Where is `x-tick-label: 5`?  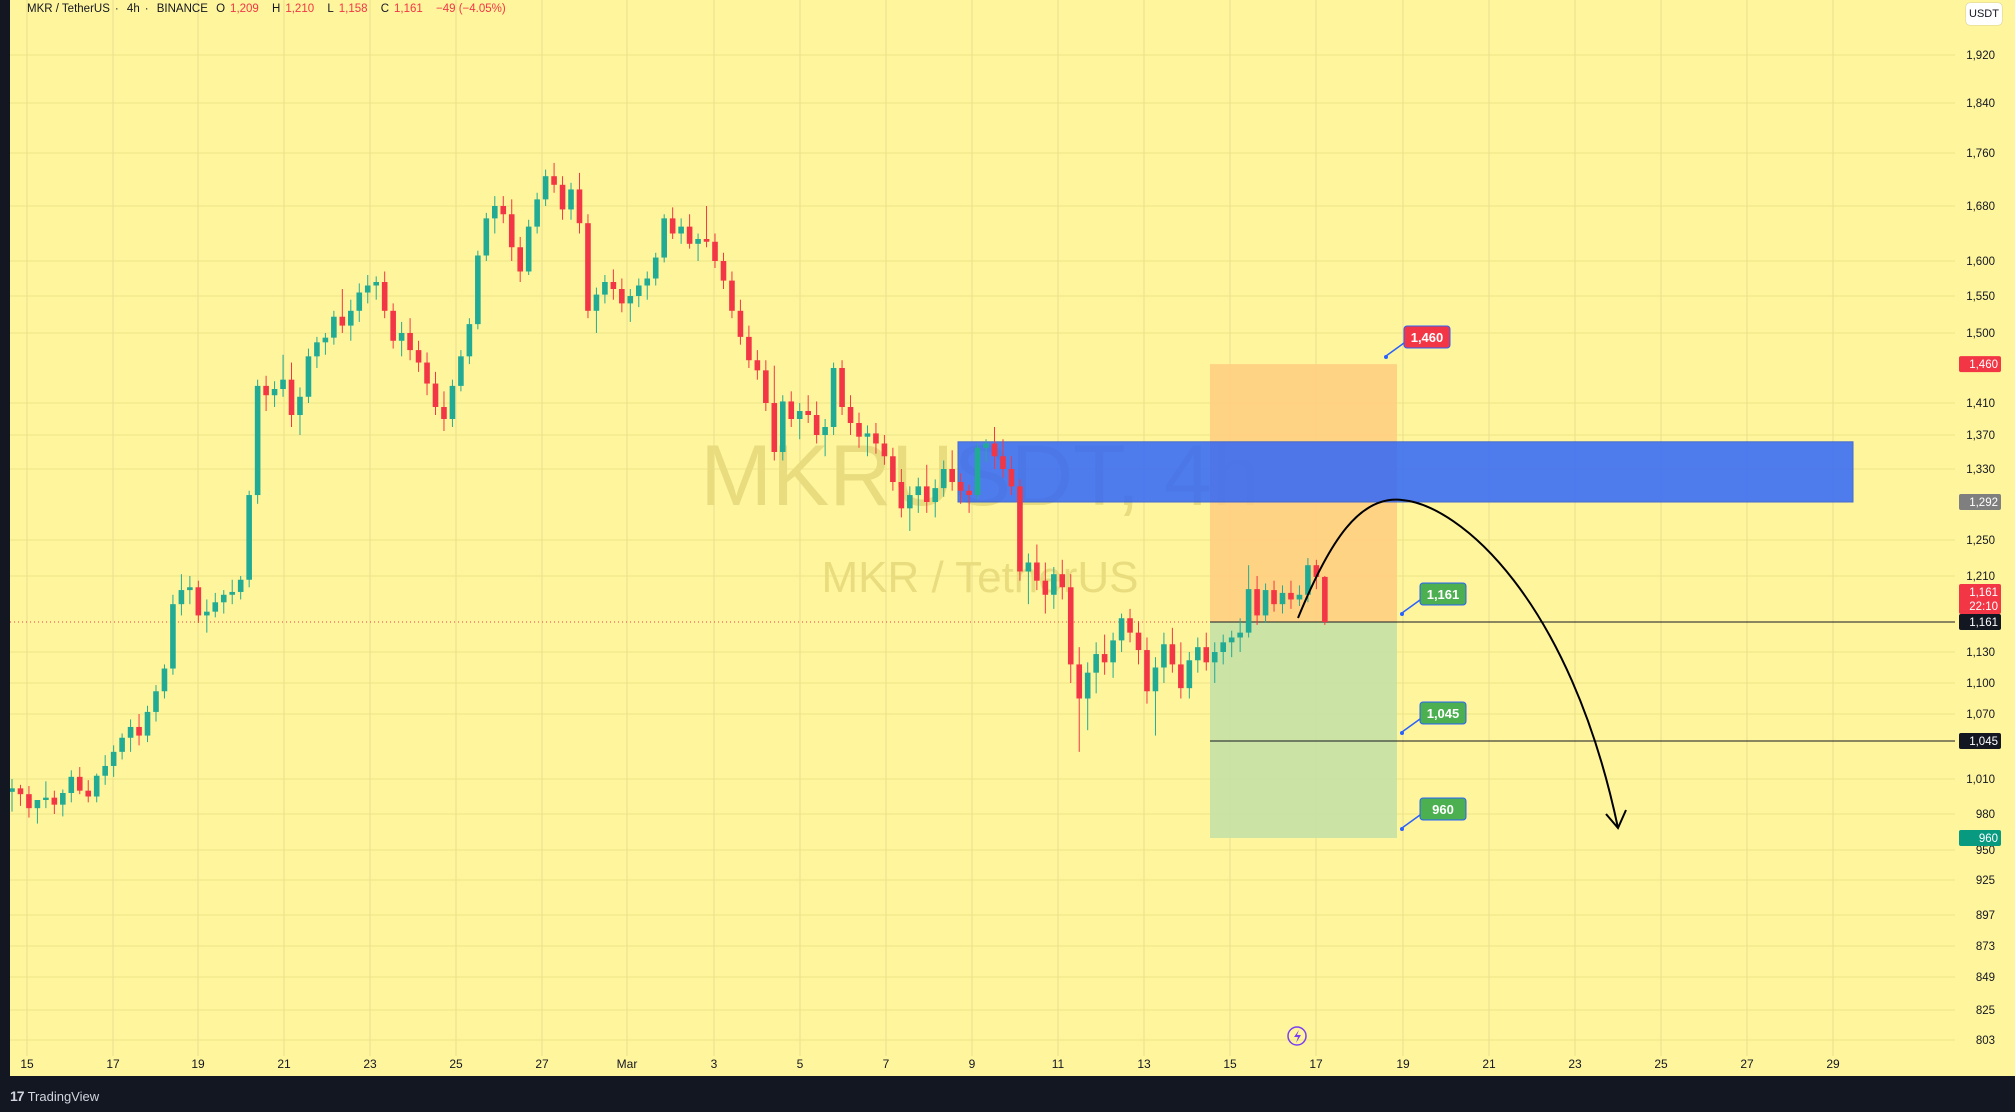 x-tick-label: 5 is located at coordinates (800, 1064).